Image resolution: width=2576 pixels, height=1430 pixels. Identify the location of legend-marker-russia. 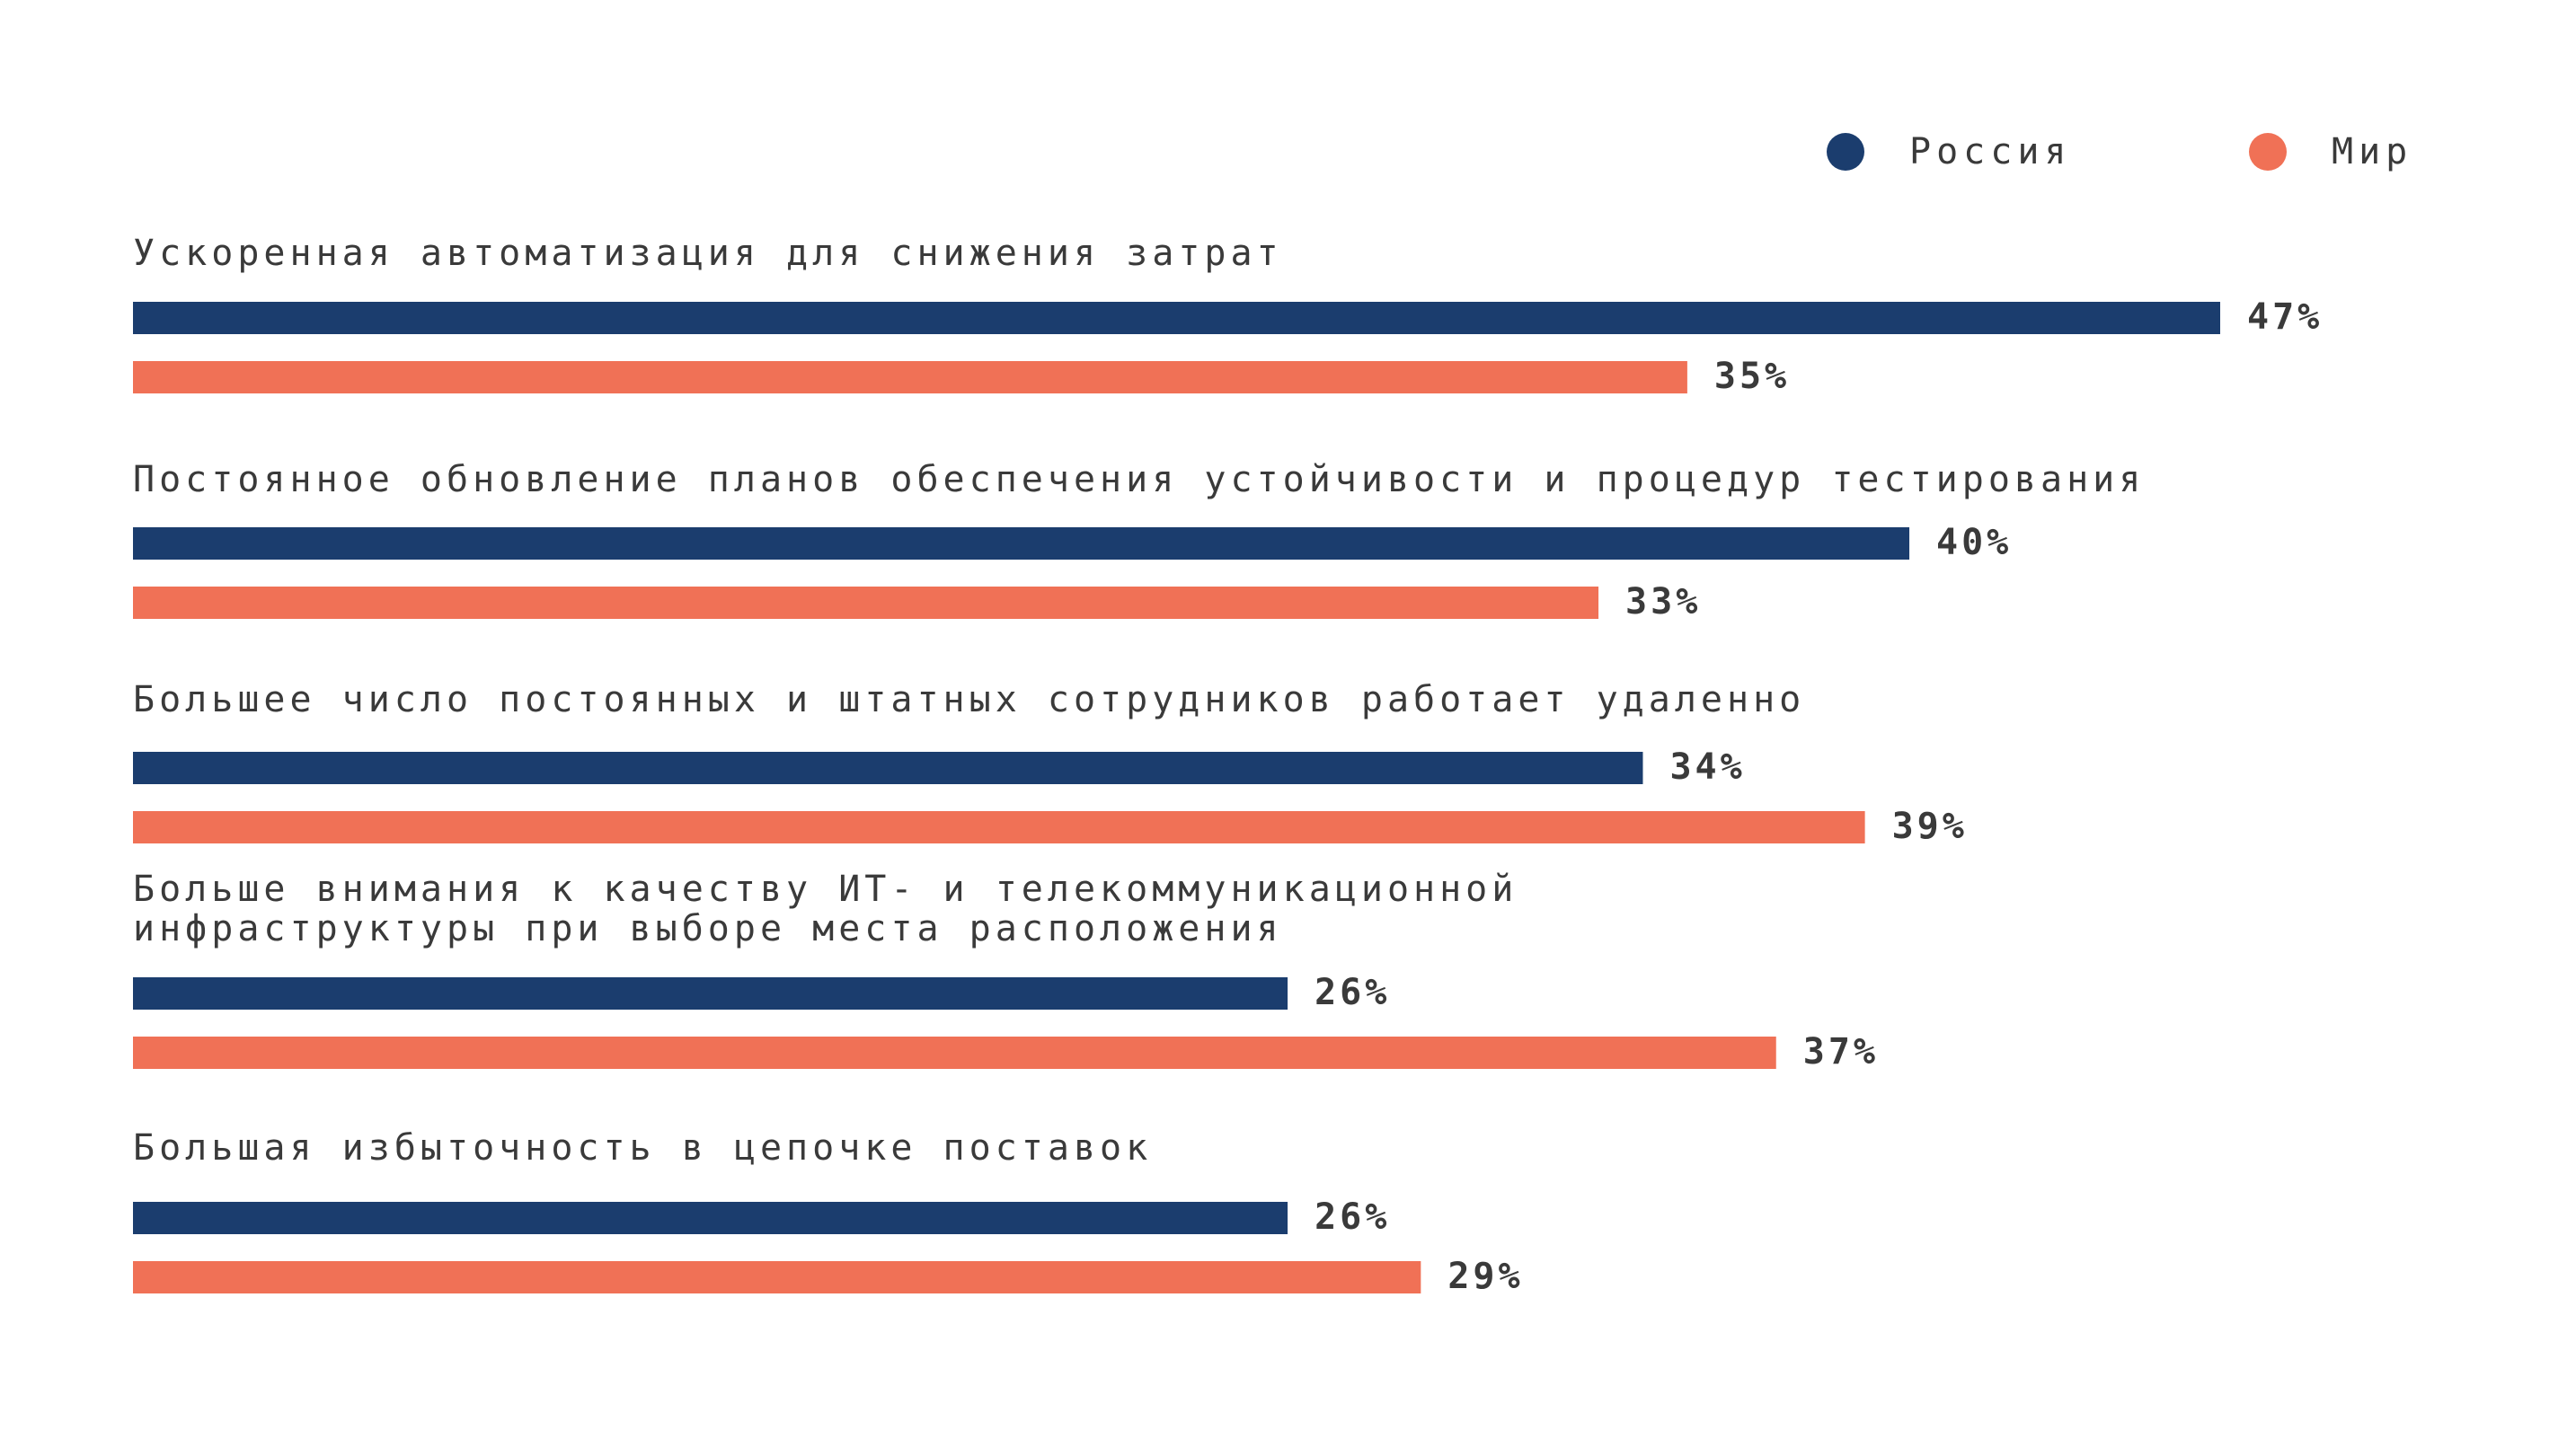
(1846, 152).